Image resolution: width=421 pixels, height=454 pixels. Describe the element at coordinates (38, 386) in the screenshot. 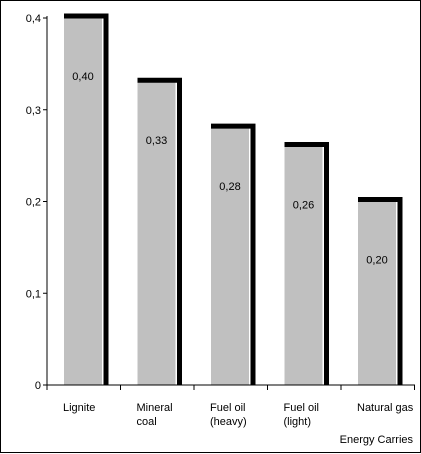

I see `y-tick-label: 0` at that location.